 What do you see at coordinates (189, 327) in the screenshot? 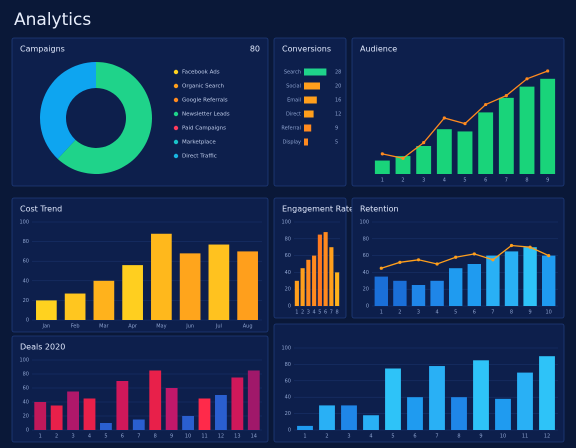
I see `x-tick-label: Jun` at bounding box center [189, 327].